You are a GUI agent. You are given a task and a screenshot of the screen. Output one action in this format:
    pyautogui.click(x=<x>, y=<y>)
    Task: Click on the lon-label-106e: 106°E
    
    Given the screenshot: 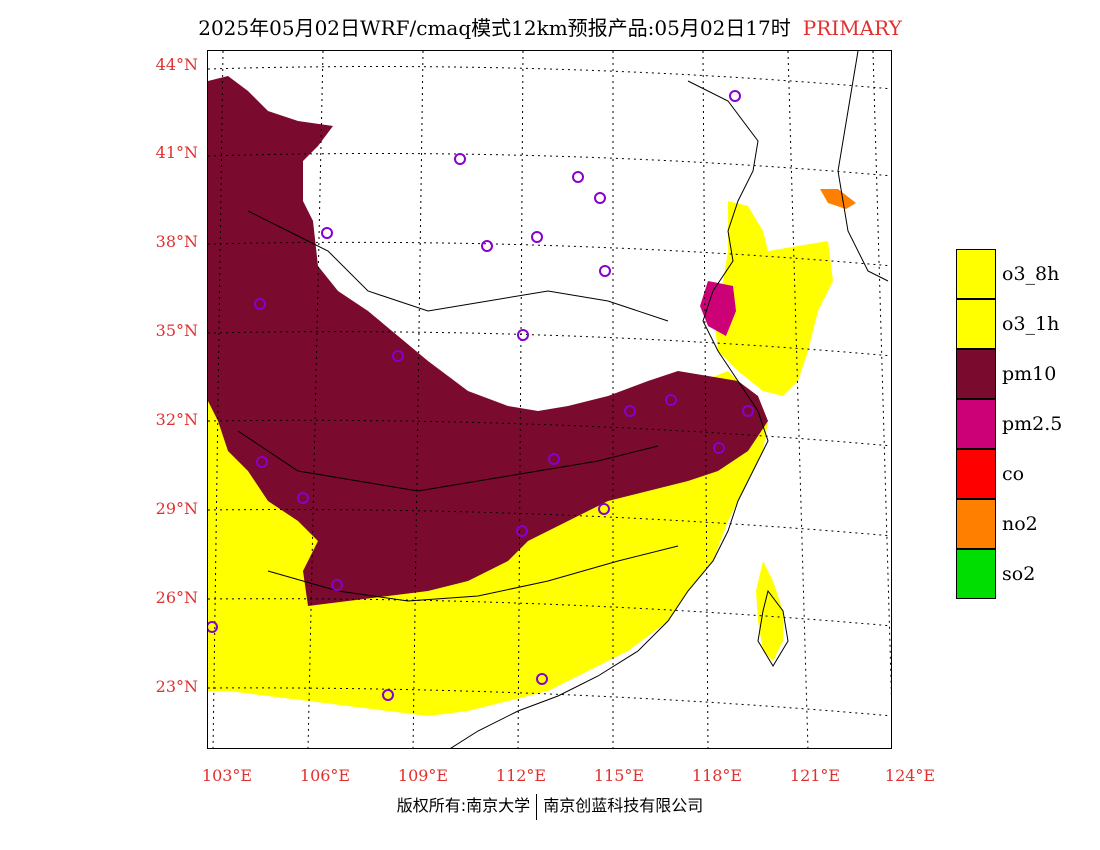 What is the action you would take?
    pyautogui.click(x=325, y=775)
    